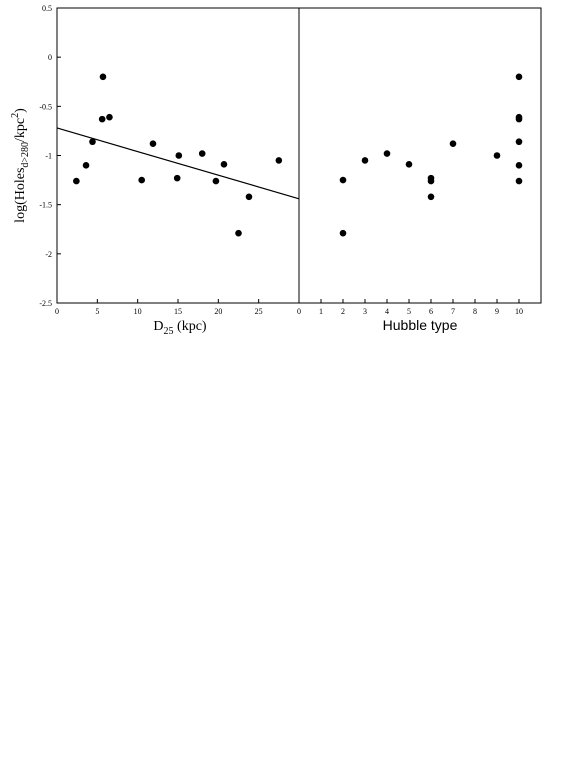 Image resolution: width=587 pixels, height=759 pixels. I want to click on hubble-x-tick-label: 4, so click(387, 311).